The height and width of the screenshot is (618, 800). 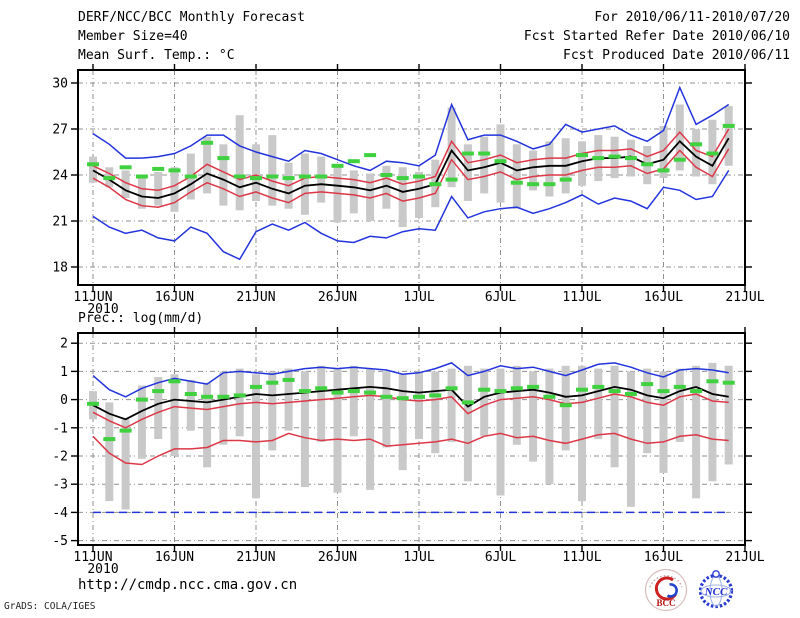 I want to click on fcst-start-date-label: Fcst Started Refer Date 2010/06/10, so click(x=656, y=36).